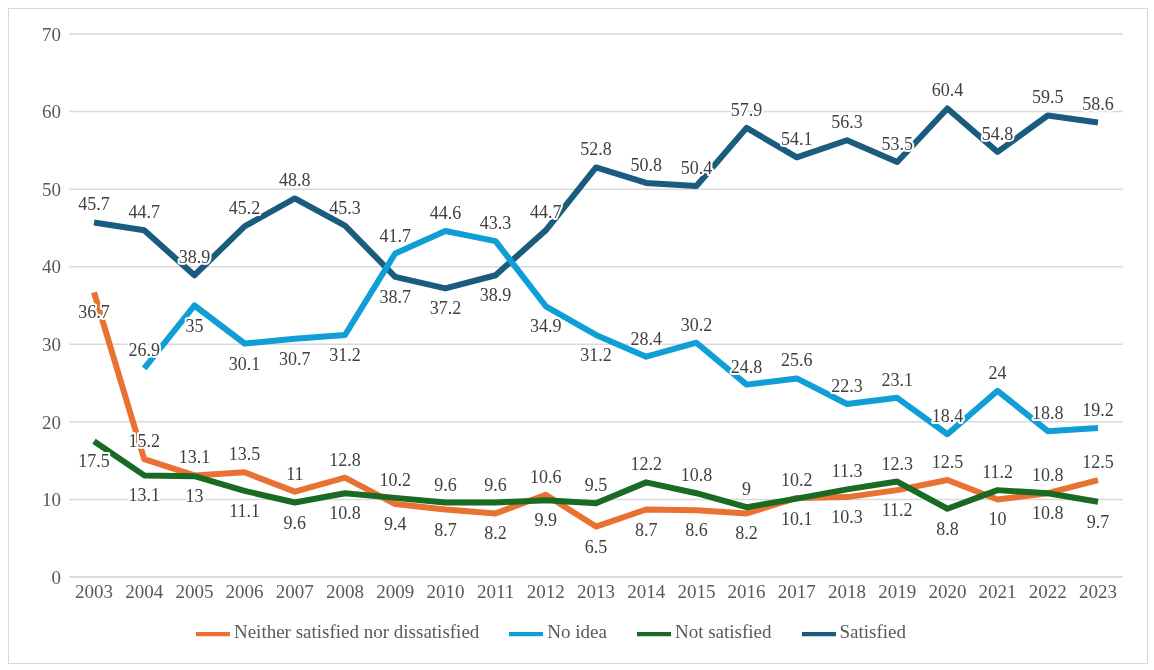 Image resolution: width=1154 pixels, height=670 pixels. Describe the element at coordinates (51, 34) in the screenshot. I see `y-tick-label: 70` at that location.